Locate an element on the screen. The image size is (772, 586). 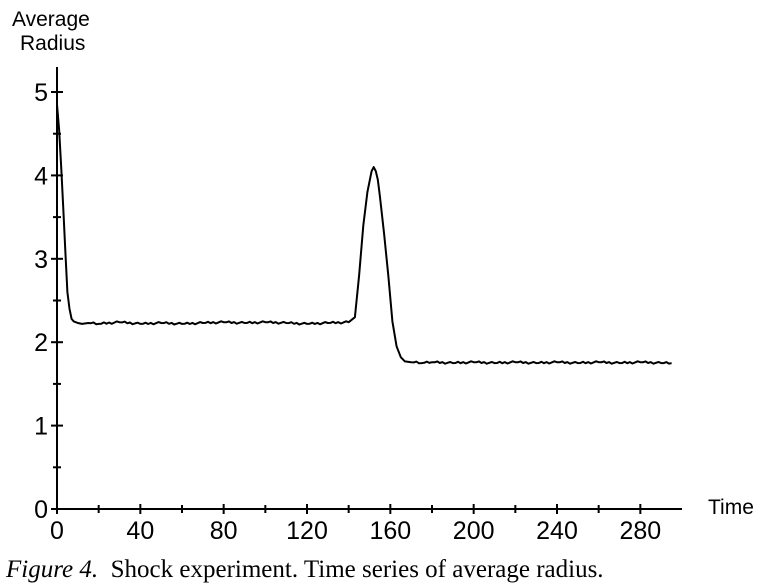
x-tick-label: 280 is located at coordinates (640, 531).